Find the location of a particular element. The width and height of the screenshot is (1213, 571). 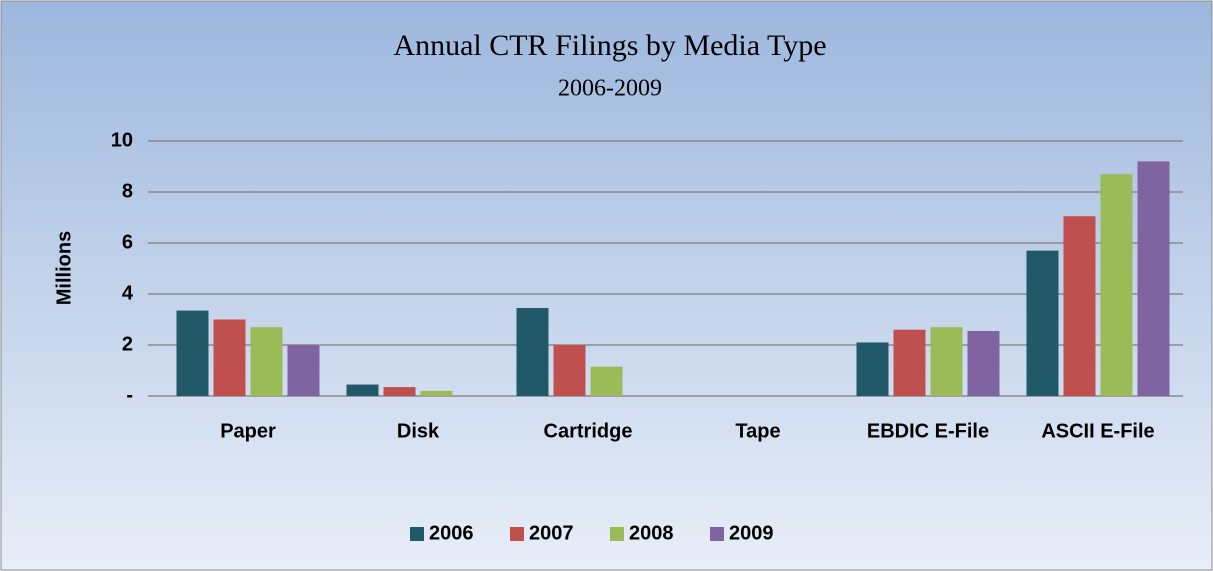

y-axis-label: Millions is located at coordinates (64, 268).